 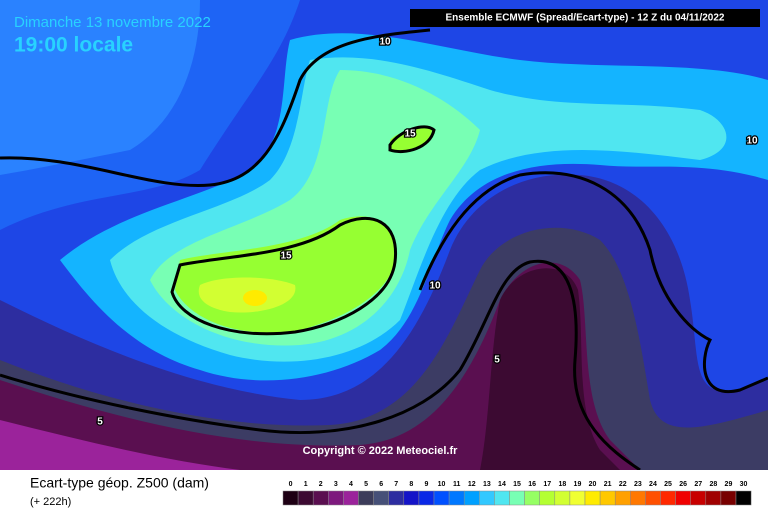 What do you see at coordinates (472, 484) in the screenshot?
I see `color-tick-label: 12` at bounding box center [472, 484].